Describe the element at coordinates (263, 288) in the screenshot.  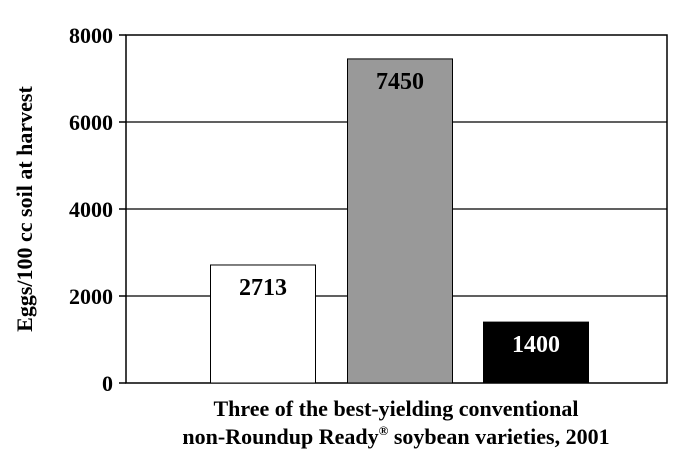
I see `bar-1-value-label: 2713` at that location.